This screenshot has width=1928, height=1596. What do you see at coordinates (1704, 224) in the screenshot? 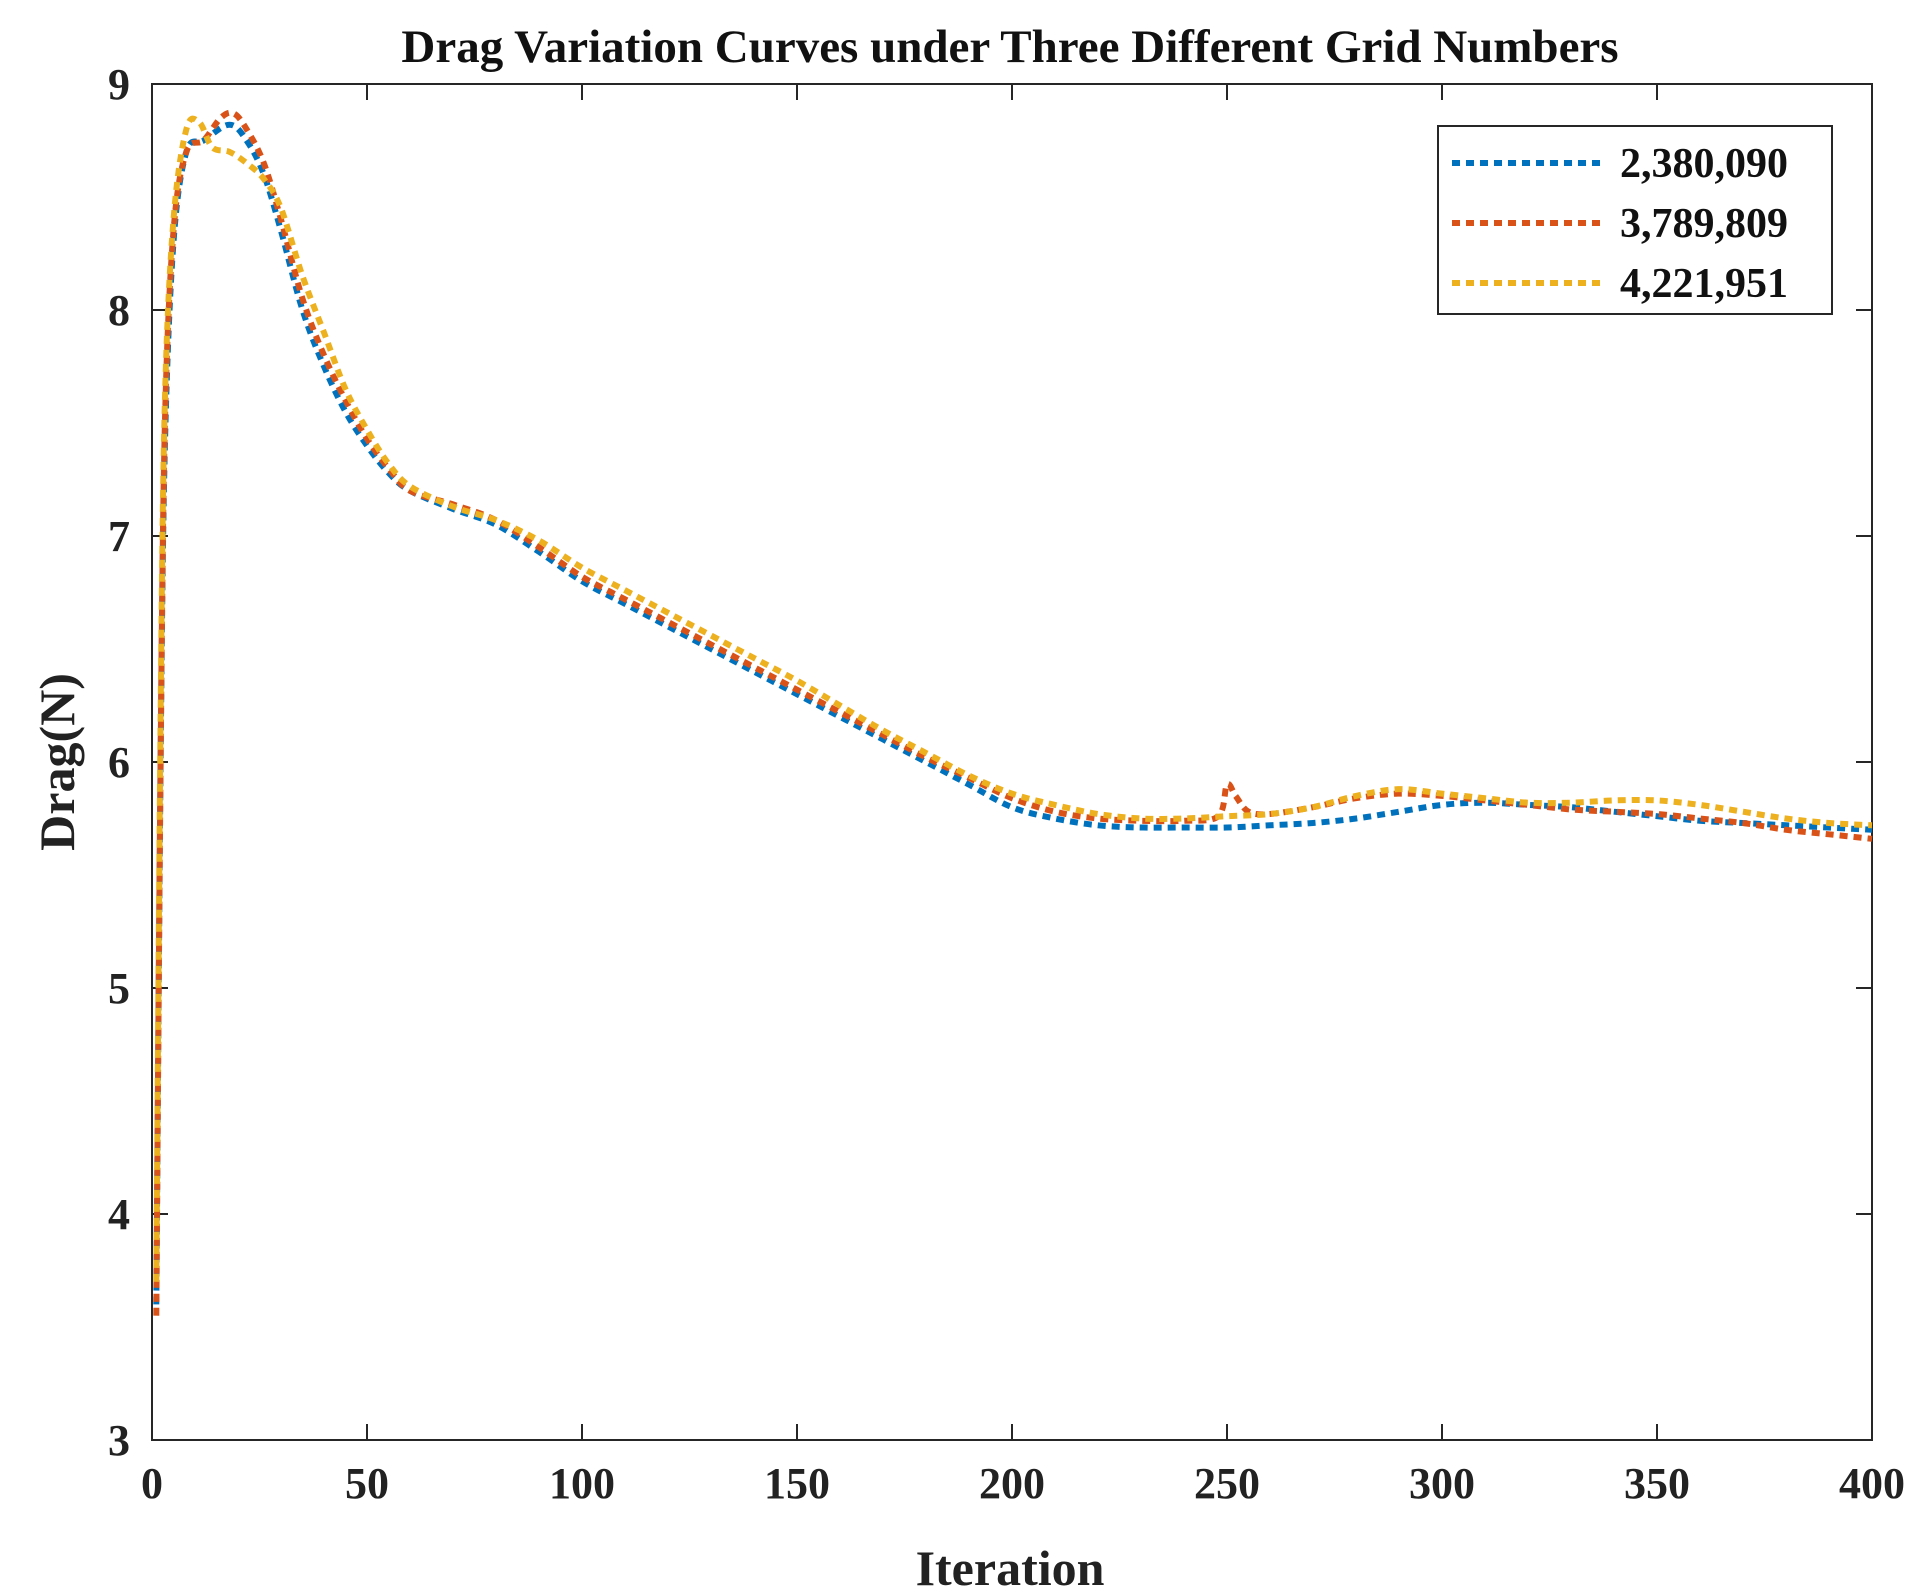
I see `legend-label-2: 3,789,809` at bounding box center [1704, 224].